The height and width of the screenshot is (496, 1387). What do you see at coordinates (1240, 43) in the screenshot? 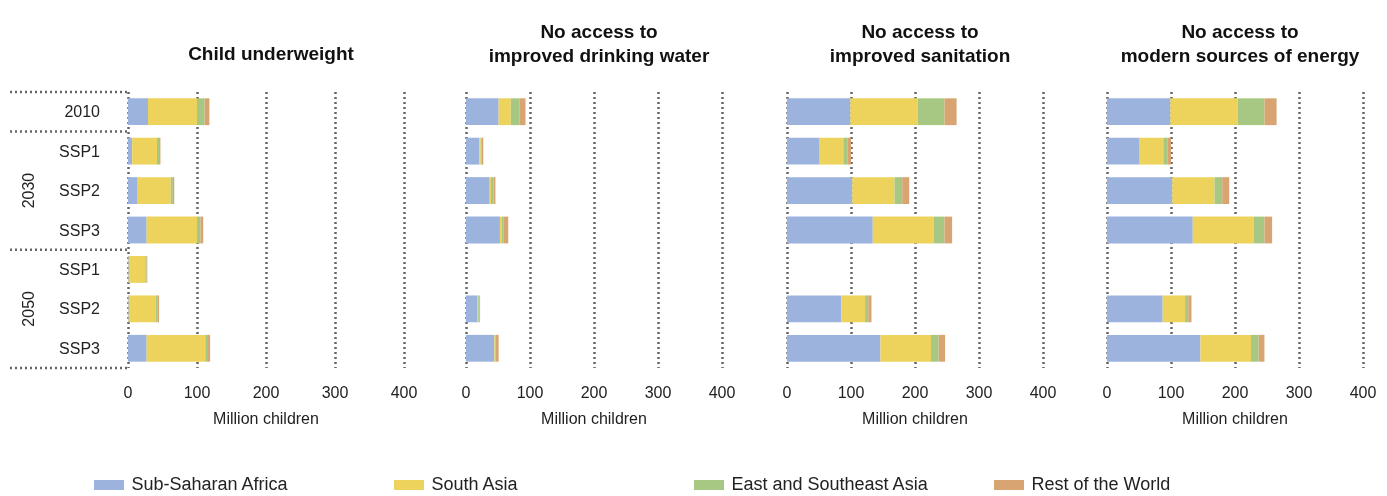
I see `chart-title: No access to modern sources of energy` at bounding box center [1240, 43].